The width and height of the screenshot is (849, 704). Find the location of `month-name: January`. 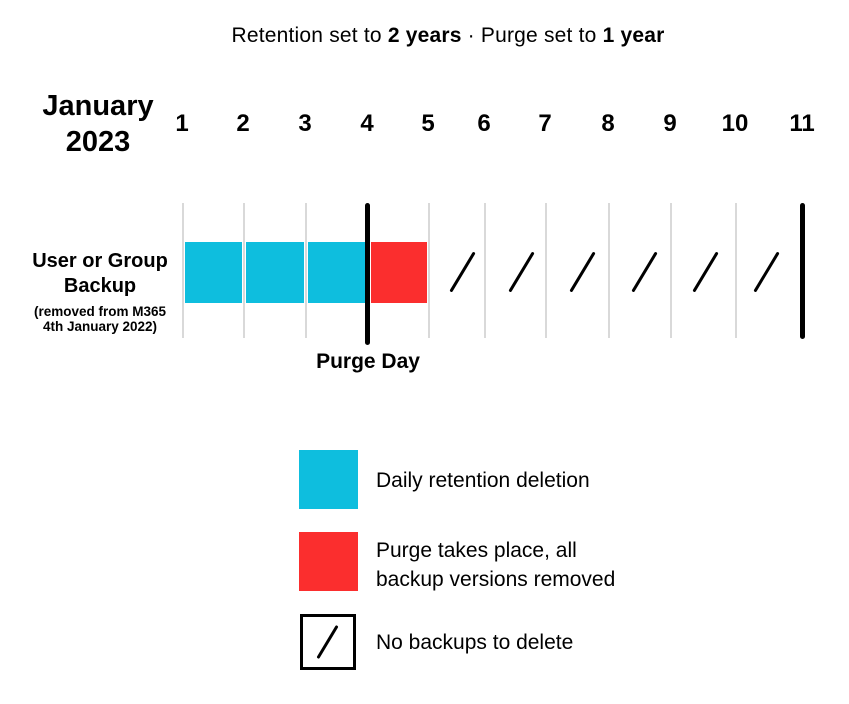

month-name: January is located at coordinates (98, 106).